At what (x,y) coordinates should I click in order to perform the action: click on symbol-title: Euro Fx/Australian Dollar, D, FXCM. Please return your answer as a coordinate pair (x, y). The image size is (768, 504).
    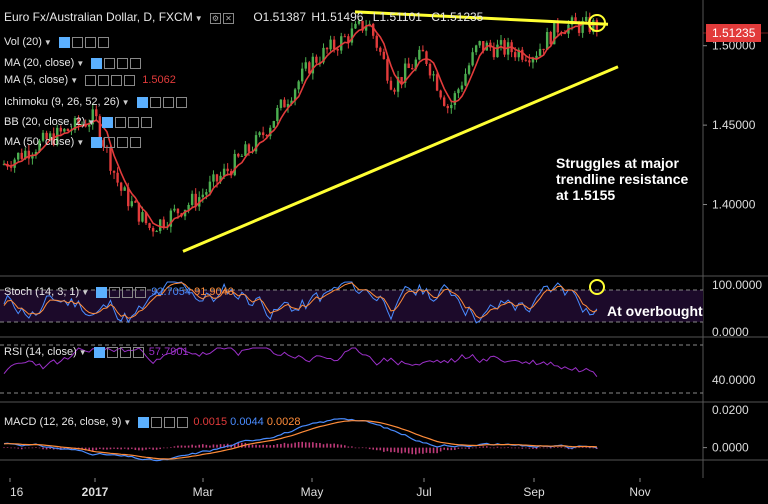
    Looking at the image, I should click on (98, 17).